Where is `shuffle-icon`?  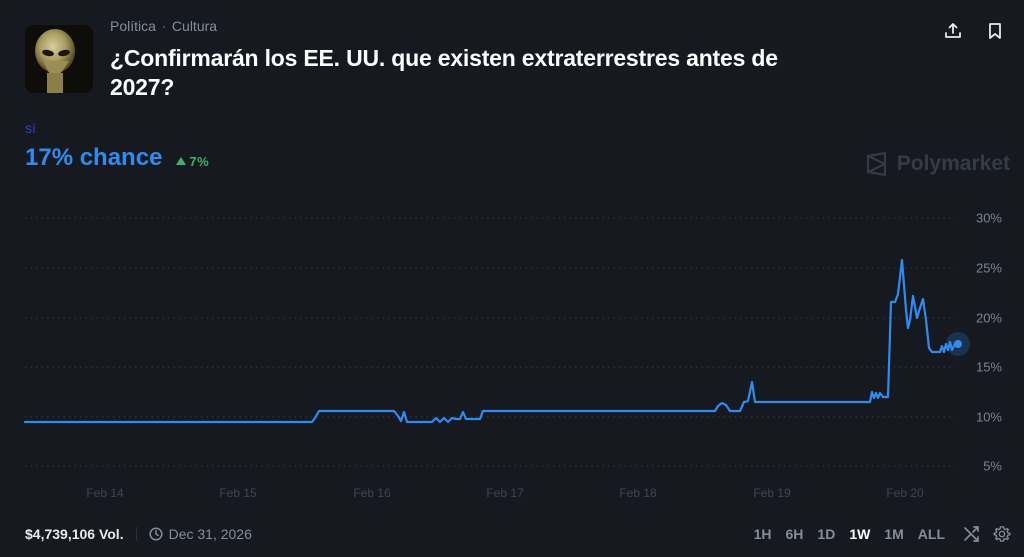 shuffle-icon is located at coordinates (971, 534).